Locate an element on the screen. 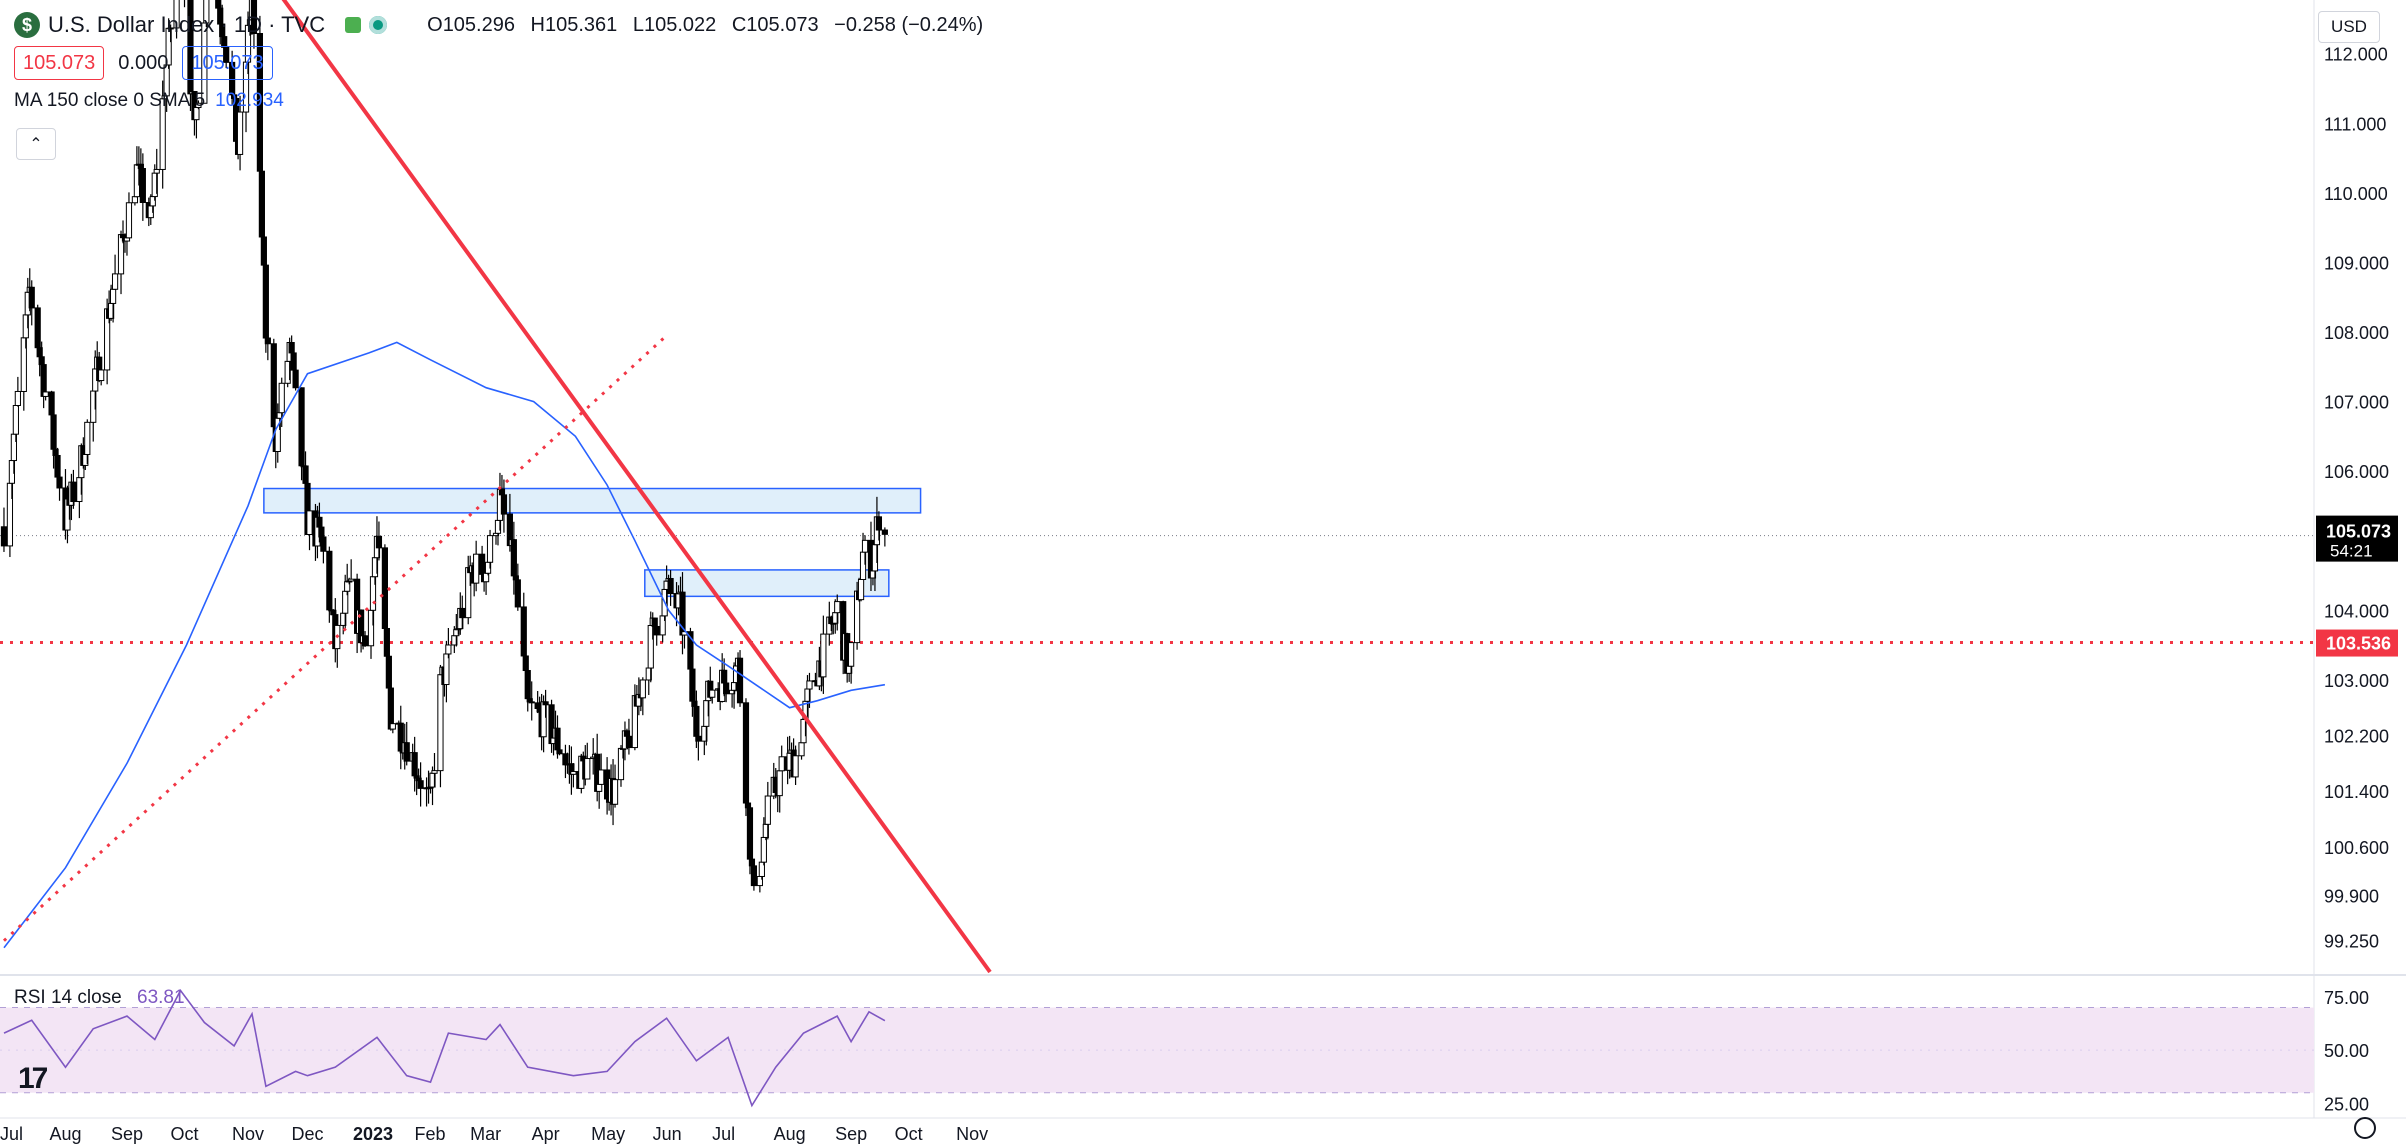 Image resolution: width=2406 pixels, height=1147 pixels. countdown-label: 54:21 is located at coordinates (2351, 551).